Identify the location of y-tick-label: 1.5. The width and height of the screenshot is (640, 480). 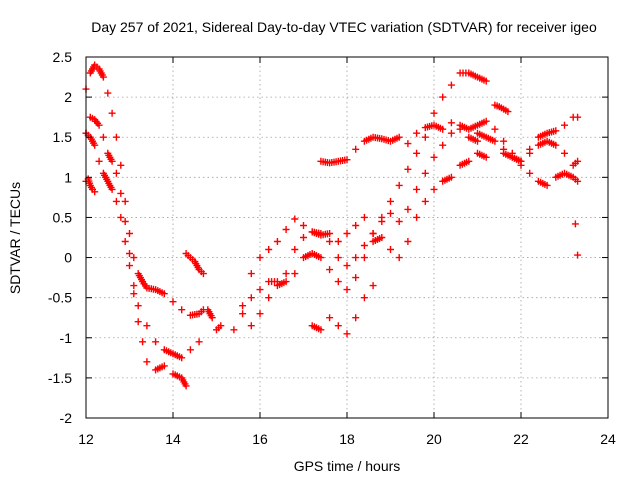
(63, 137).